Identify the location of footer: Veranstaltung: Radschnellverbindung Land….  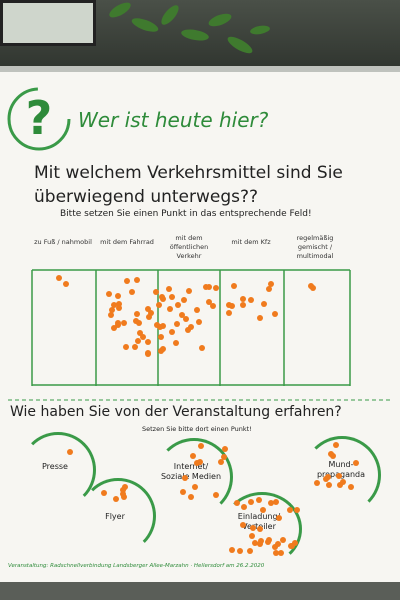
(136, 566).